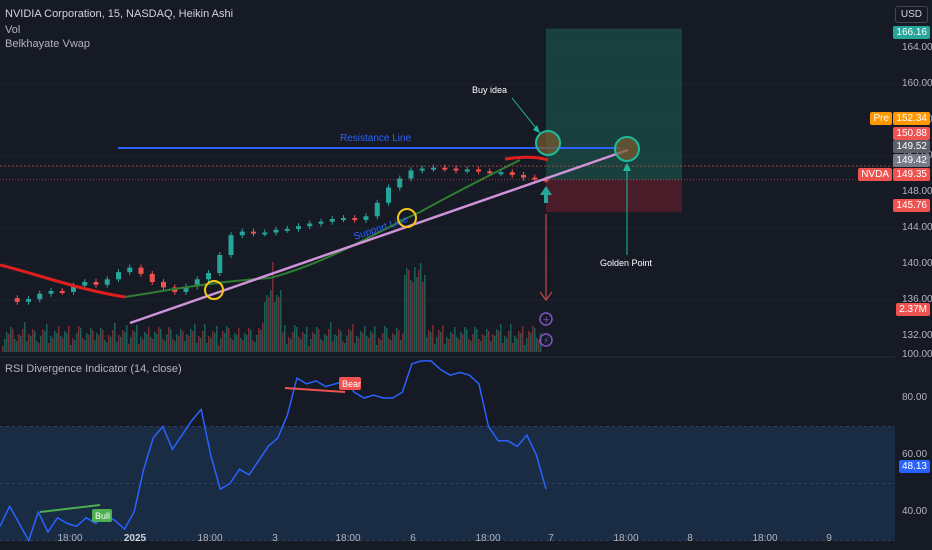 This screenshot has height=550, width=932. Describe the element at coordinates (93, 369) in the screenshot. I see `rsi-legend: RSI Divergence Indicator (14, close)` at that location.